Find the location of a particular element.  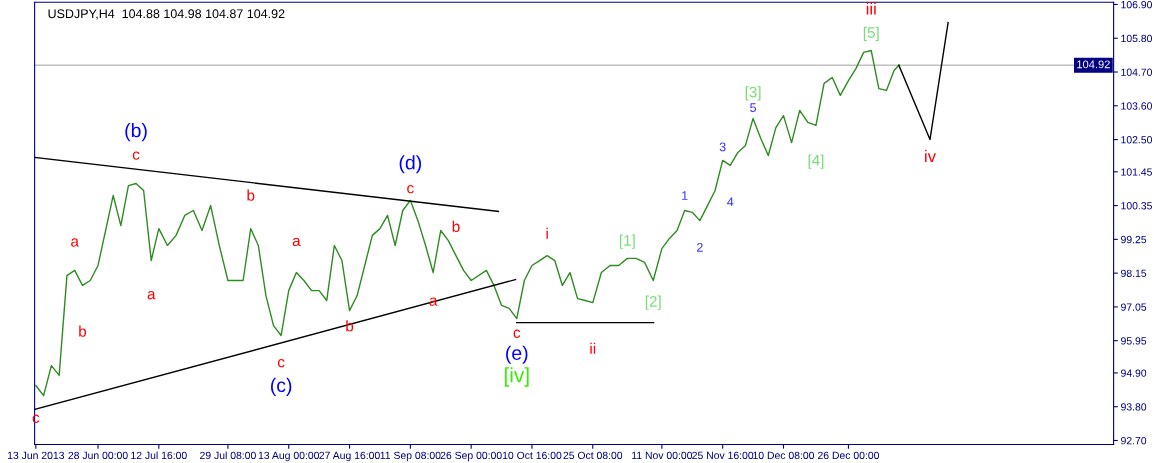

y-tick-label: 93.80 is located at coordinates (1134, 407).